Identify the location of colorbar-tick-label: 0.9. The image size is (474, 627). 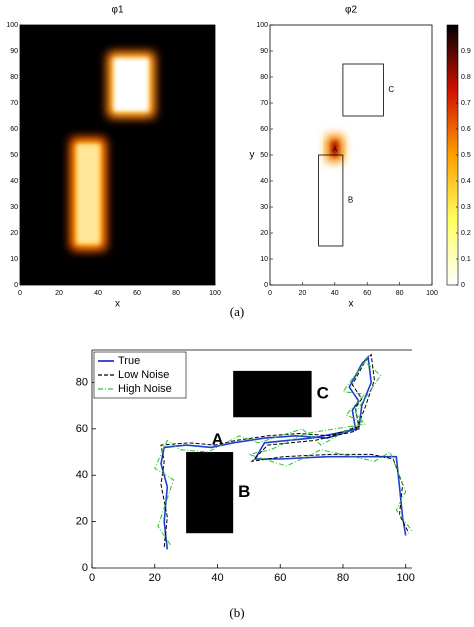
(466, 51).